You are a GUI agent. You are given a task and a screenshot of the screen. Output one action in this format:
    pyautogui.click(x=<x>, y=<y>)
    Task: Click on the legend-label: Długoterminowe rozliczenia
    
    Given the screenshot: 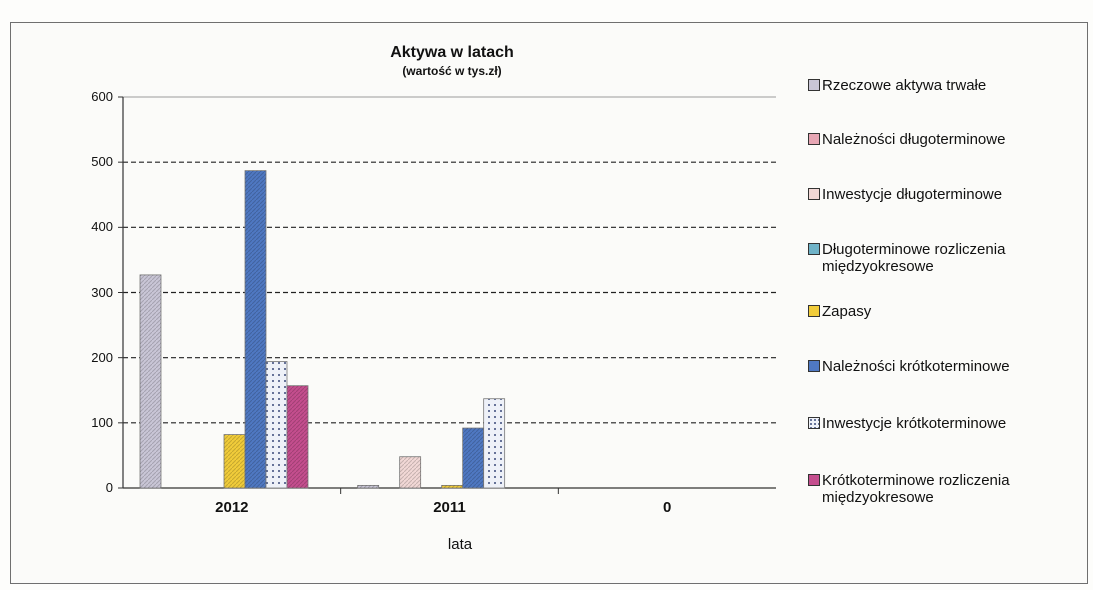 What is the action you would take?
    pyautogui.click(x=914, y=249)
    